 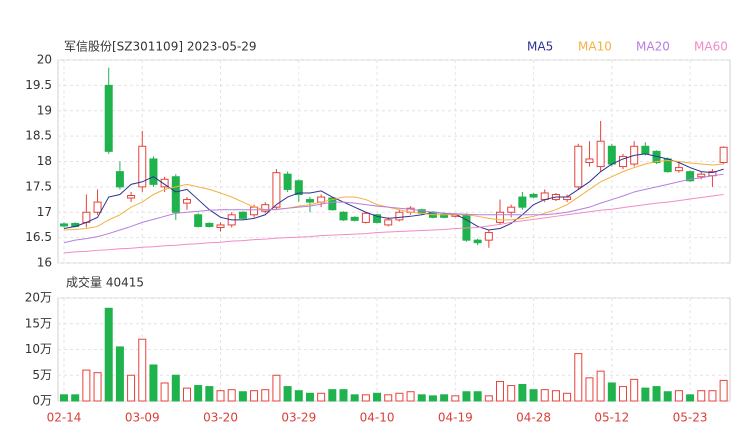 What do you see at coordinates (38, 136) in the screenshot?
I see `y-tick-label: 18.5` at bounding box center [38, 136].